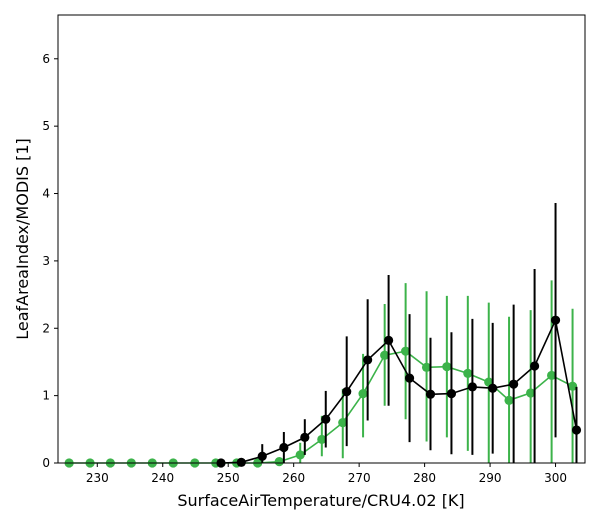 This screenshot has width=600, height=530. I want to click on x-tick-label: 280, so click(424, 478).